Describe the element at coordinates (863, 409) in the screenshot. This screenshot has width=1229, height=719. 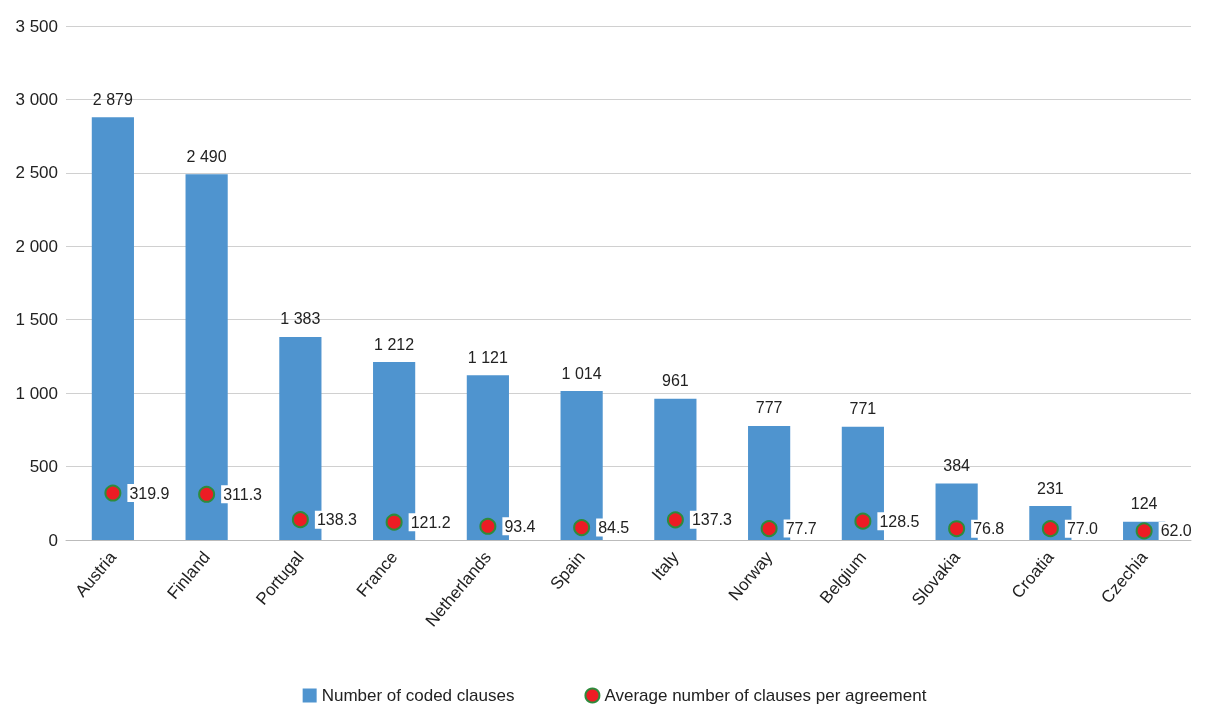
I see `data-label: 771` at that location.